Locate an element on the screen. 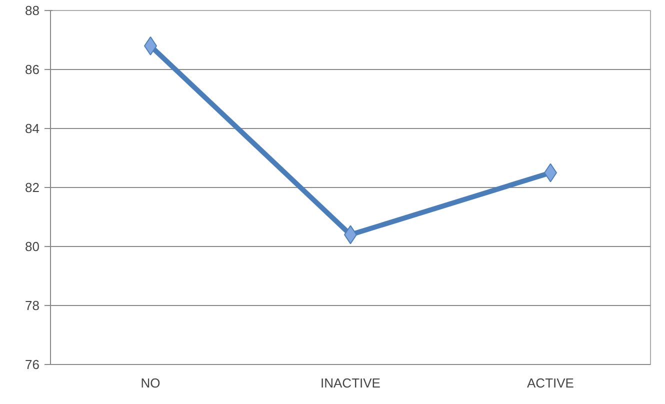  y-tick-label: 78 is located at coordinates (32, 305).